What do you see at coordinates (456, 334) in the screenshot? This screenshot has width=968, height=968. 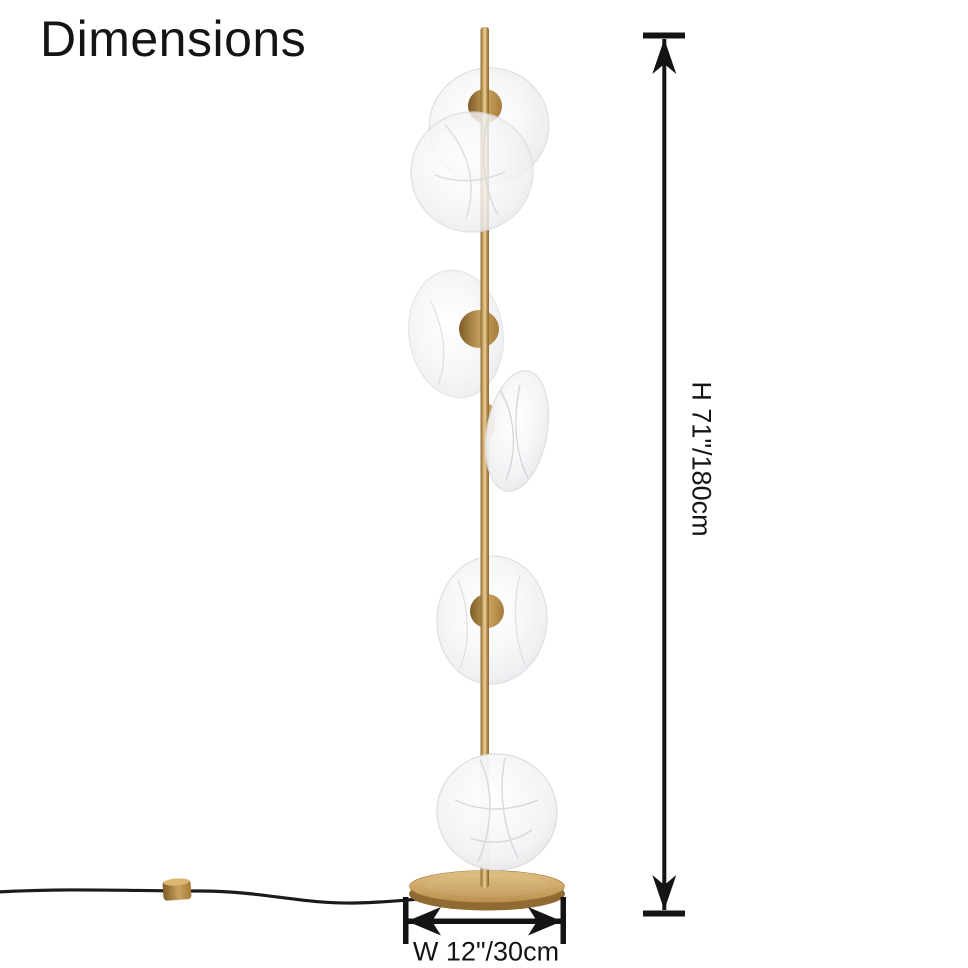 I see `glass-petal-middle-left` at bounding box center [456, 334].